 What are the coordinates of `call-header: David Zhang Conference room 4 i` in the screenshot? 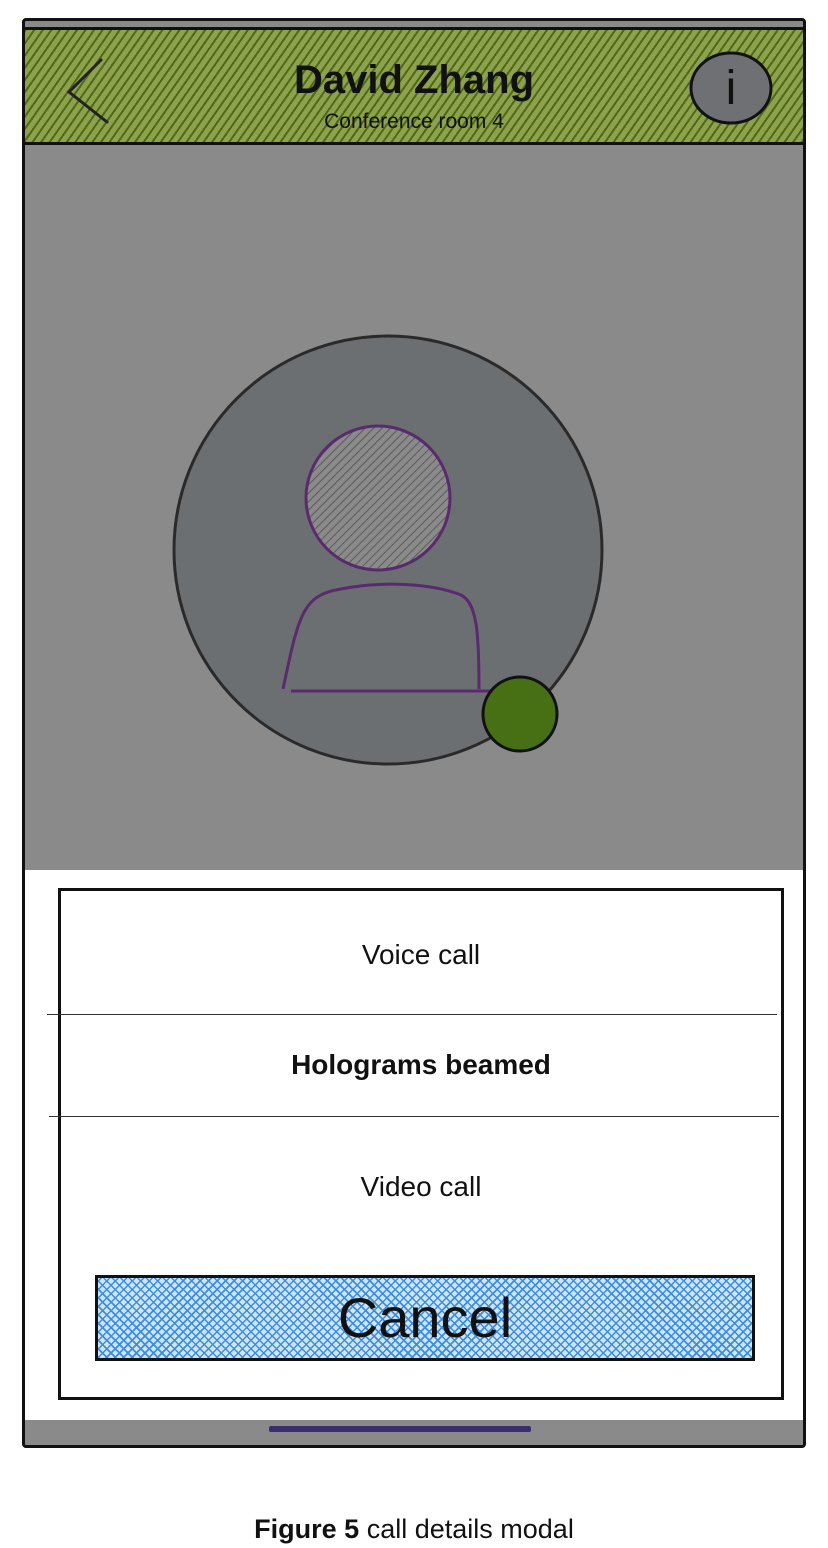 It's located at (414, 86).